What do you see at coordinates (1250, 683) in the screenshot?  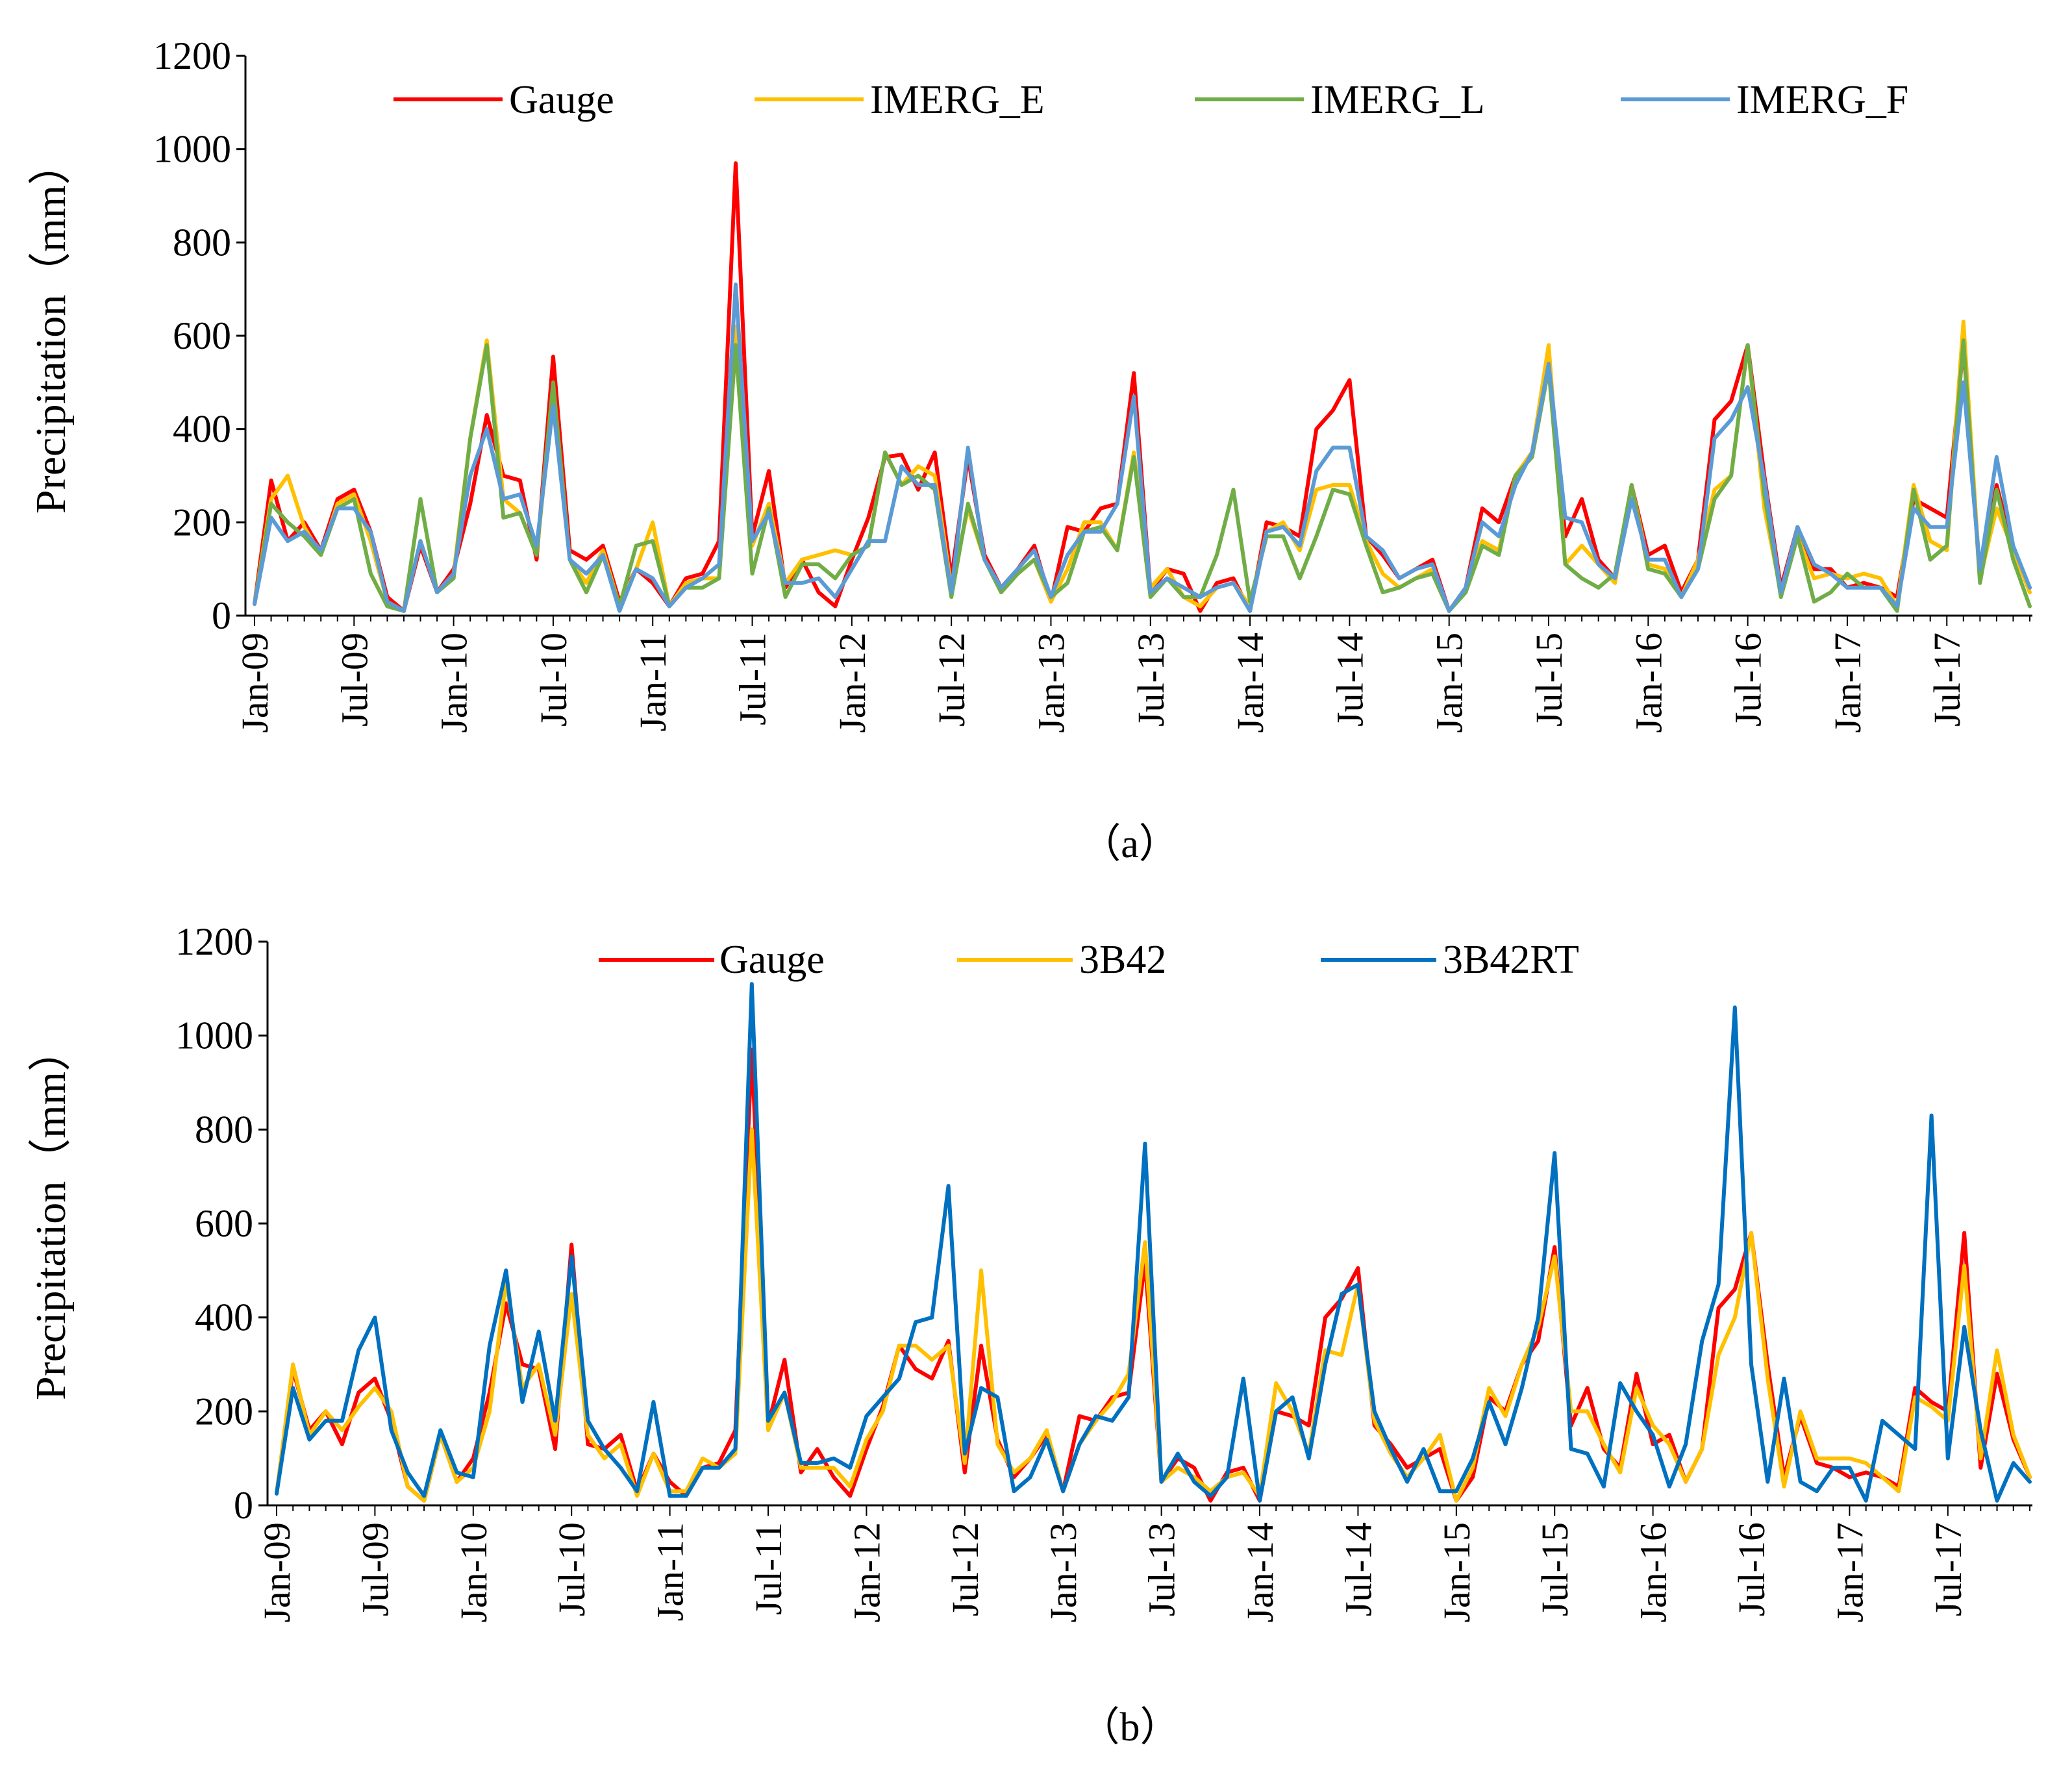 I see `x-tick-label-a: Jan-14` at bounding box center [1250, 683].